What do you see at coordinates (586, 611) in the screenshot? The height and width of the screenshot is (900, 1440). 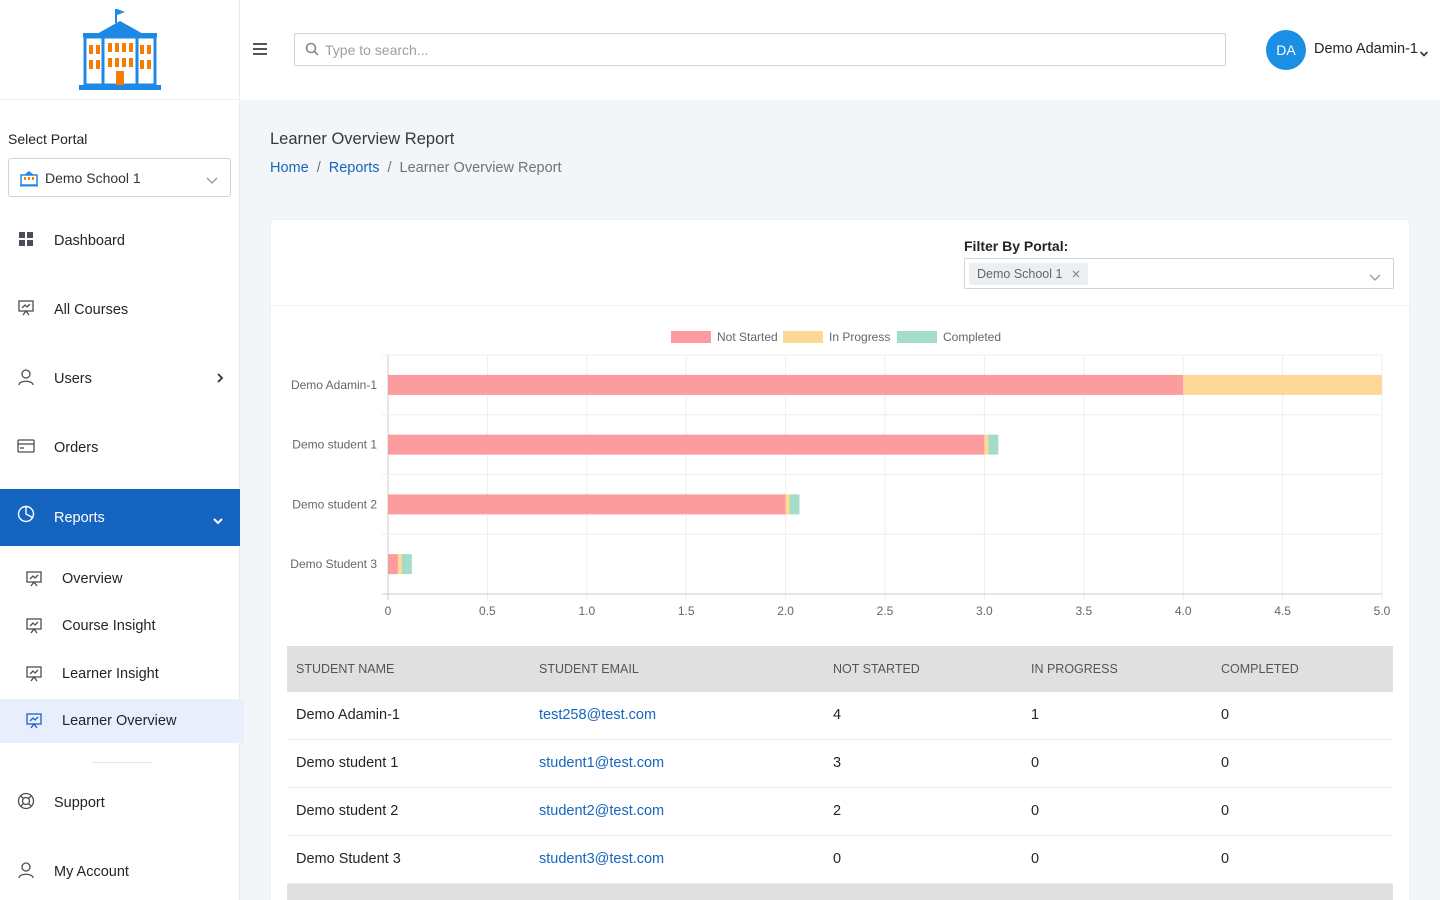 I see `x-tick-label: 1.0` at bounding box center [586, 611].